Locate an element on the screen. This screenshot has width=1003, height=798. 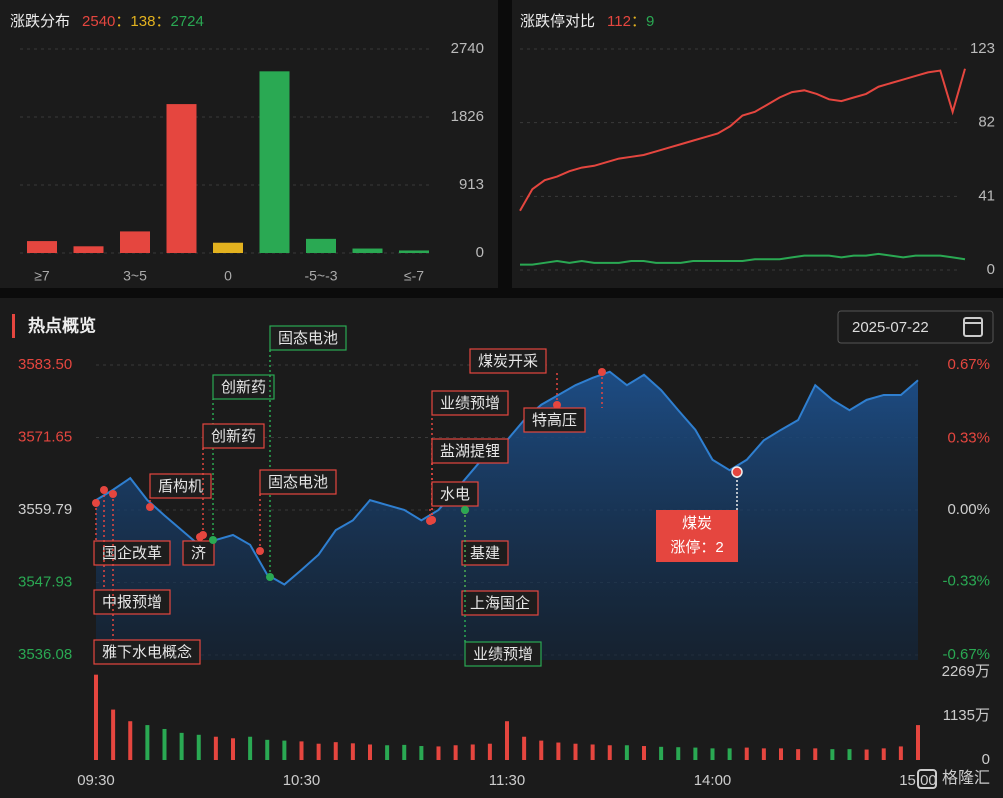
y-tick-label: 123 is located at coordinates (982, 48).